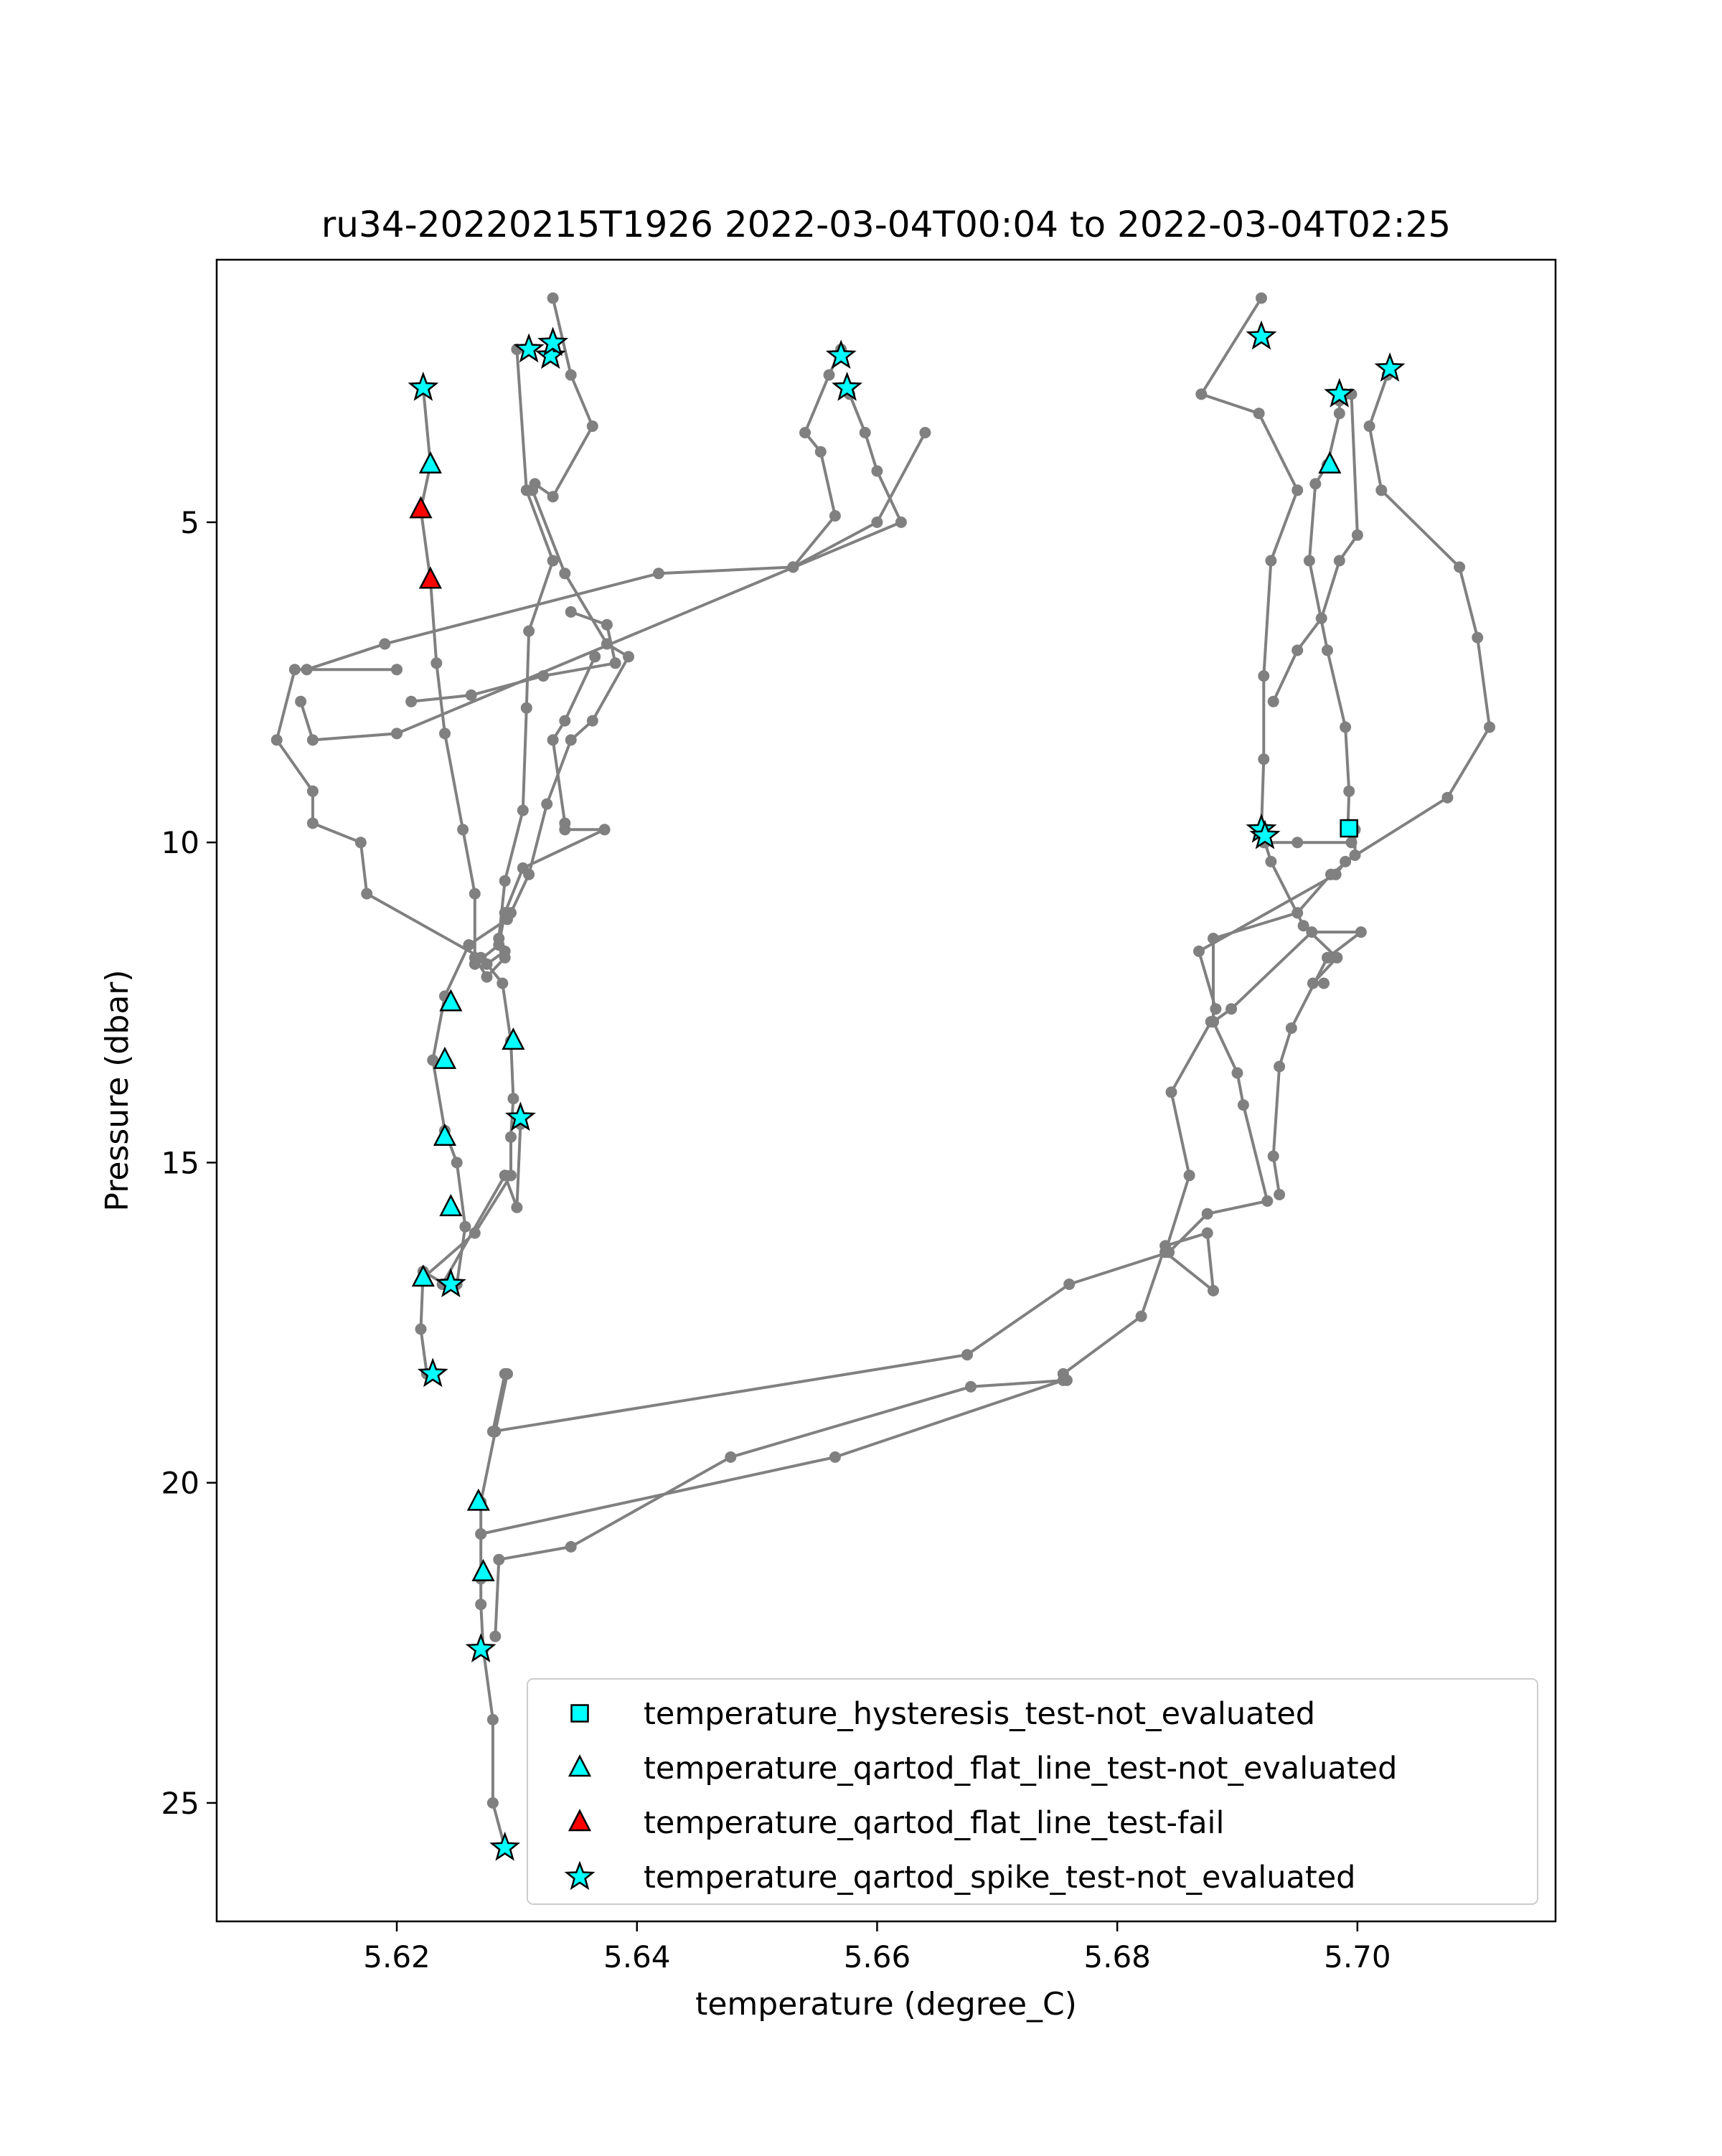  I want to click on legend-entry-label: temperature_qartod_flat_line_test-fail, so click(934, 1823).